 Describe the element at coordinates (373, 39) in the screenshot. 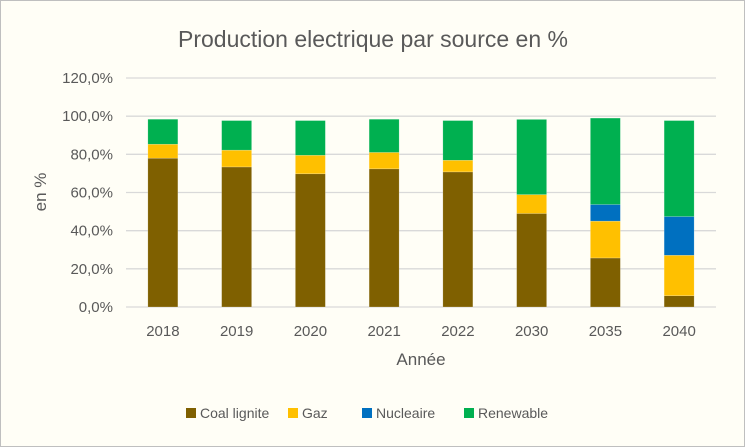

I see `chart-title: Production electrique par source en %` at that location.